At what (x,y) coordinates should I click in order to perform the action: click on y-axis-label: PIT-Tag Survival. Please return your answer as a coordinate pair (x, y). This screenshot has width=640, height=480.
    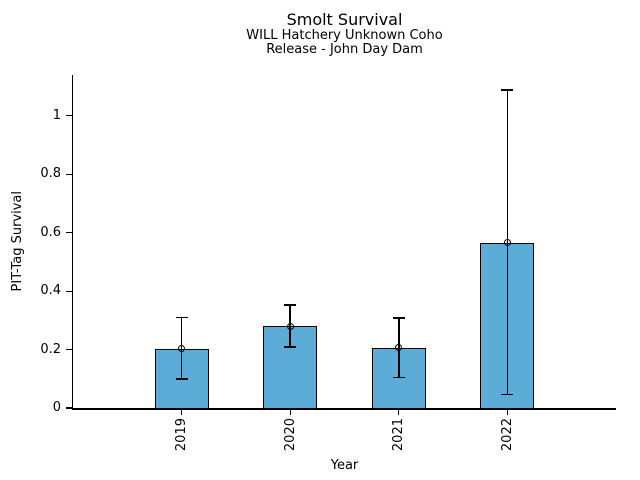
    Looking at the image, I should click on (17, 241).